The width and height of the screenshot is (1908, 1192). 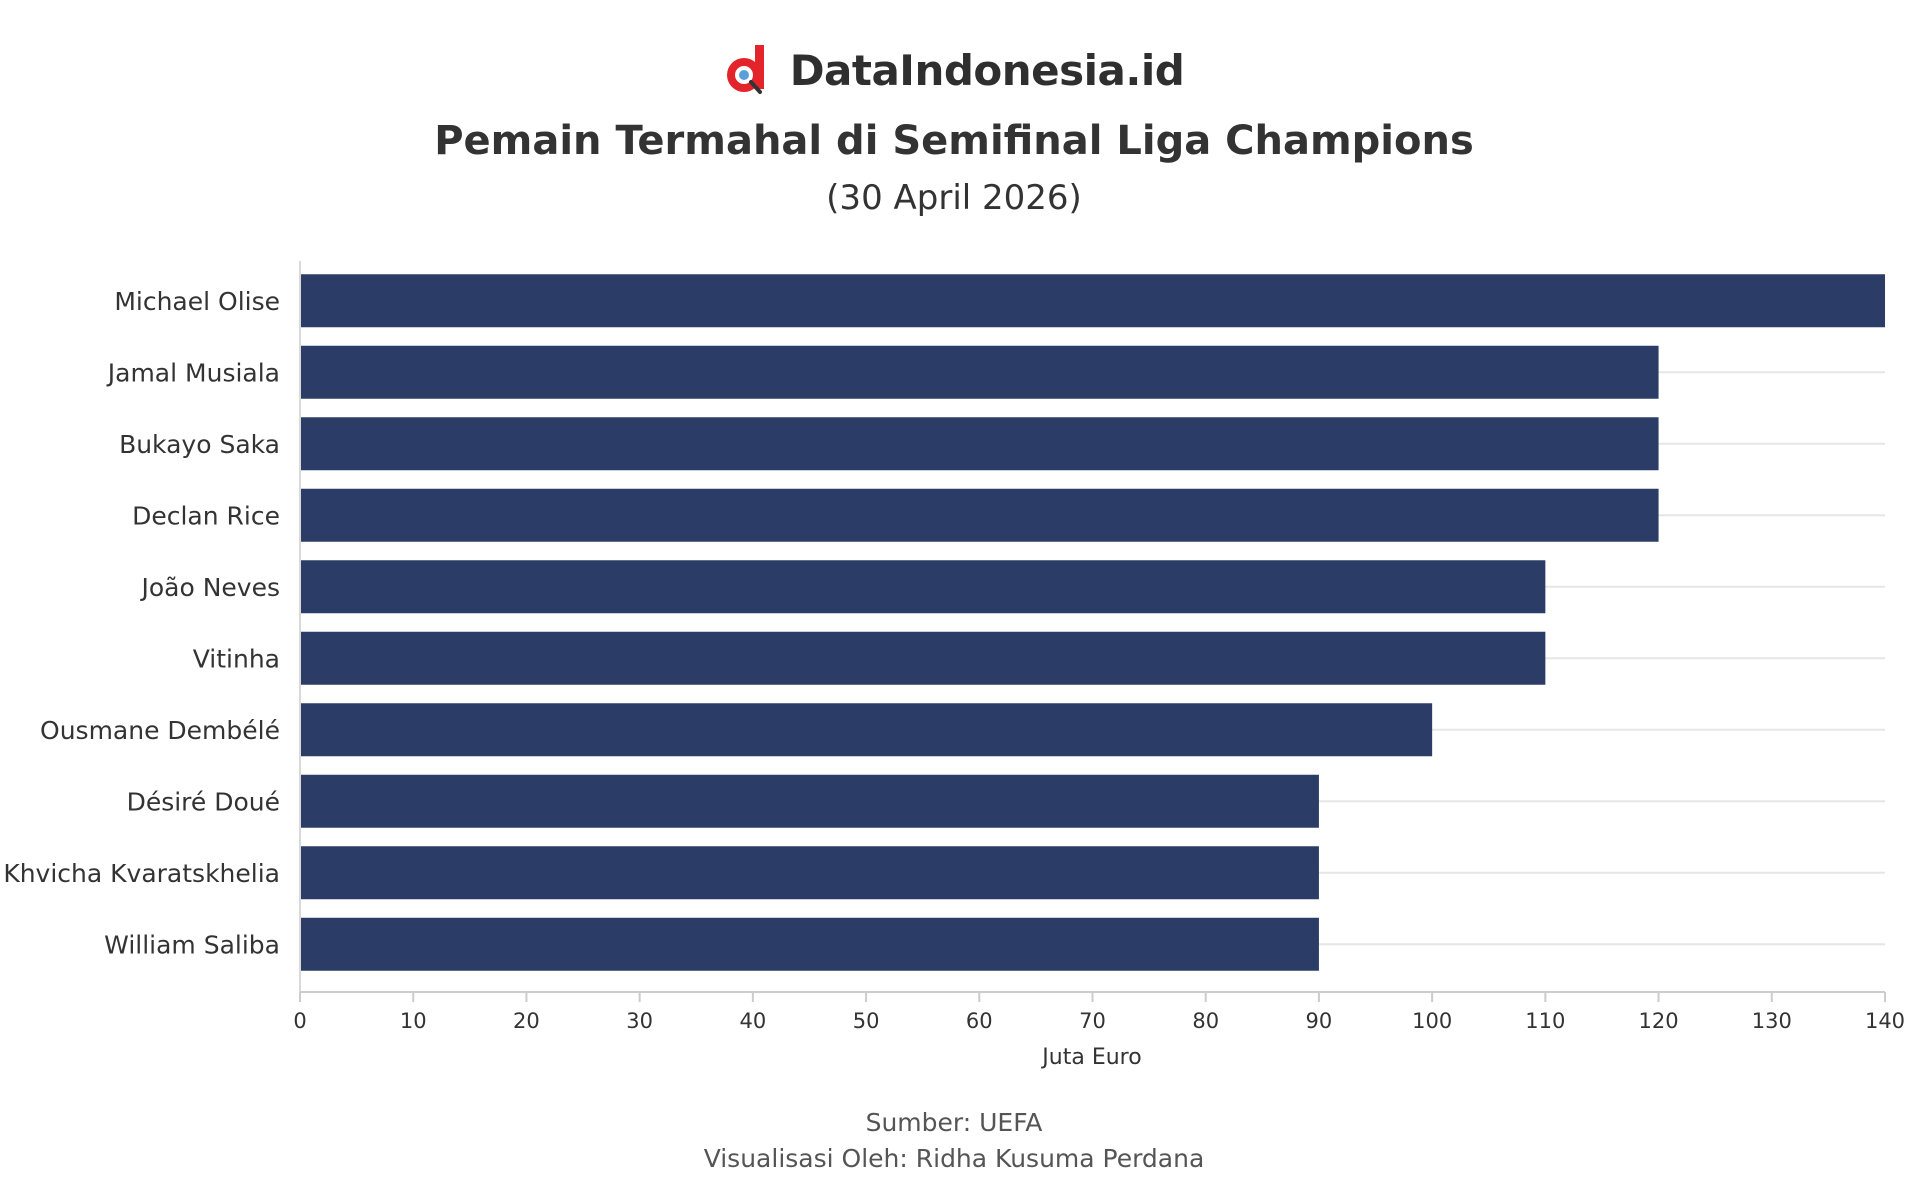 What do you see at coordinates (954, 1158) in the screenshot?
I see `credit-text: Visualisasi Oleh: Ridha Kusuma Perdana` at bounding box center [954, 1158].